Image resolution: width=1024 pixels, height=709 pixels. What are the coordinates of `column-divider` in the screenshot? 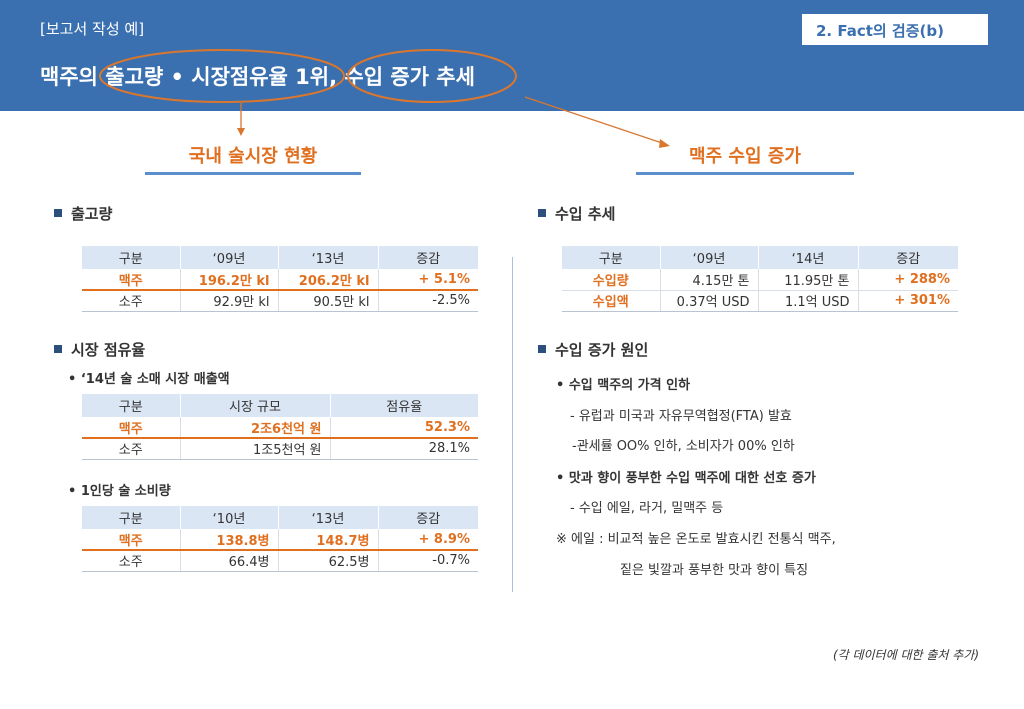 It's located at (512, 424).